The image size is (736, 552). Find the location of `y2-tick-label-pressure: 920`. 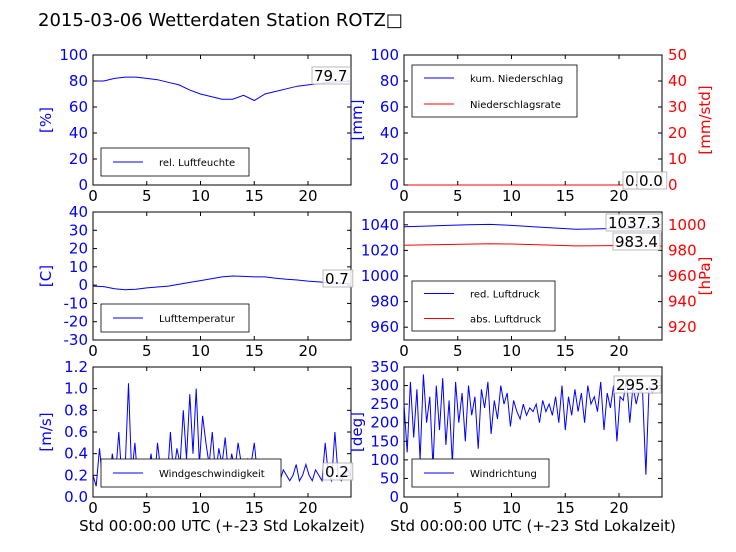

y2-tick-label-pressure: 920 is located at coordinates (682, 327).